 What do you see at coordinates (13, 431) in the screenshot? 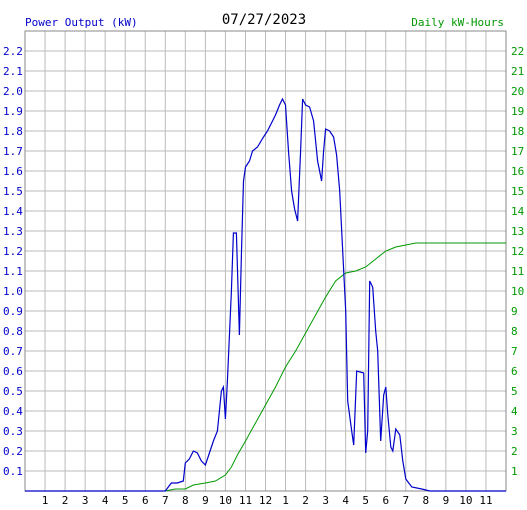
I see `left-tick-label: 0.3` at bounding box center [13, 431].